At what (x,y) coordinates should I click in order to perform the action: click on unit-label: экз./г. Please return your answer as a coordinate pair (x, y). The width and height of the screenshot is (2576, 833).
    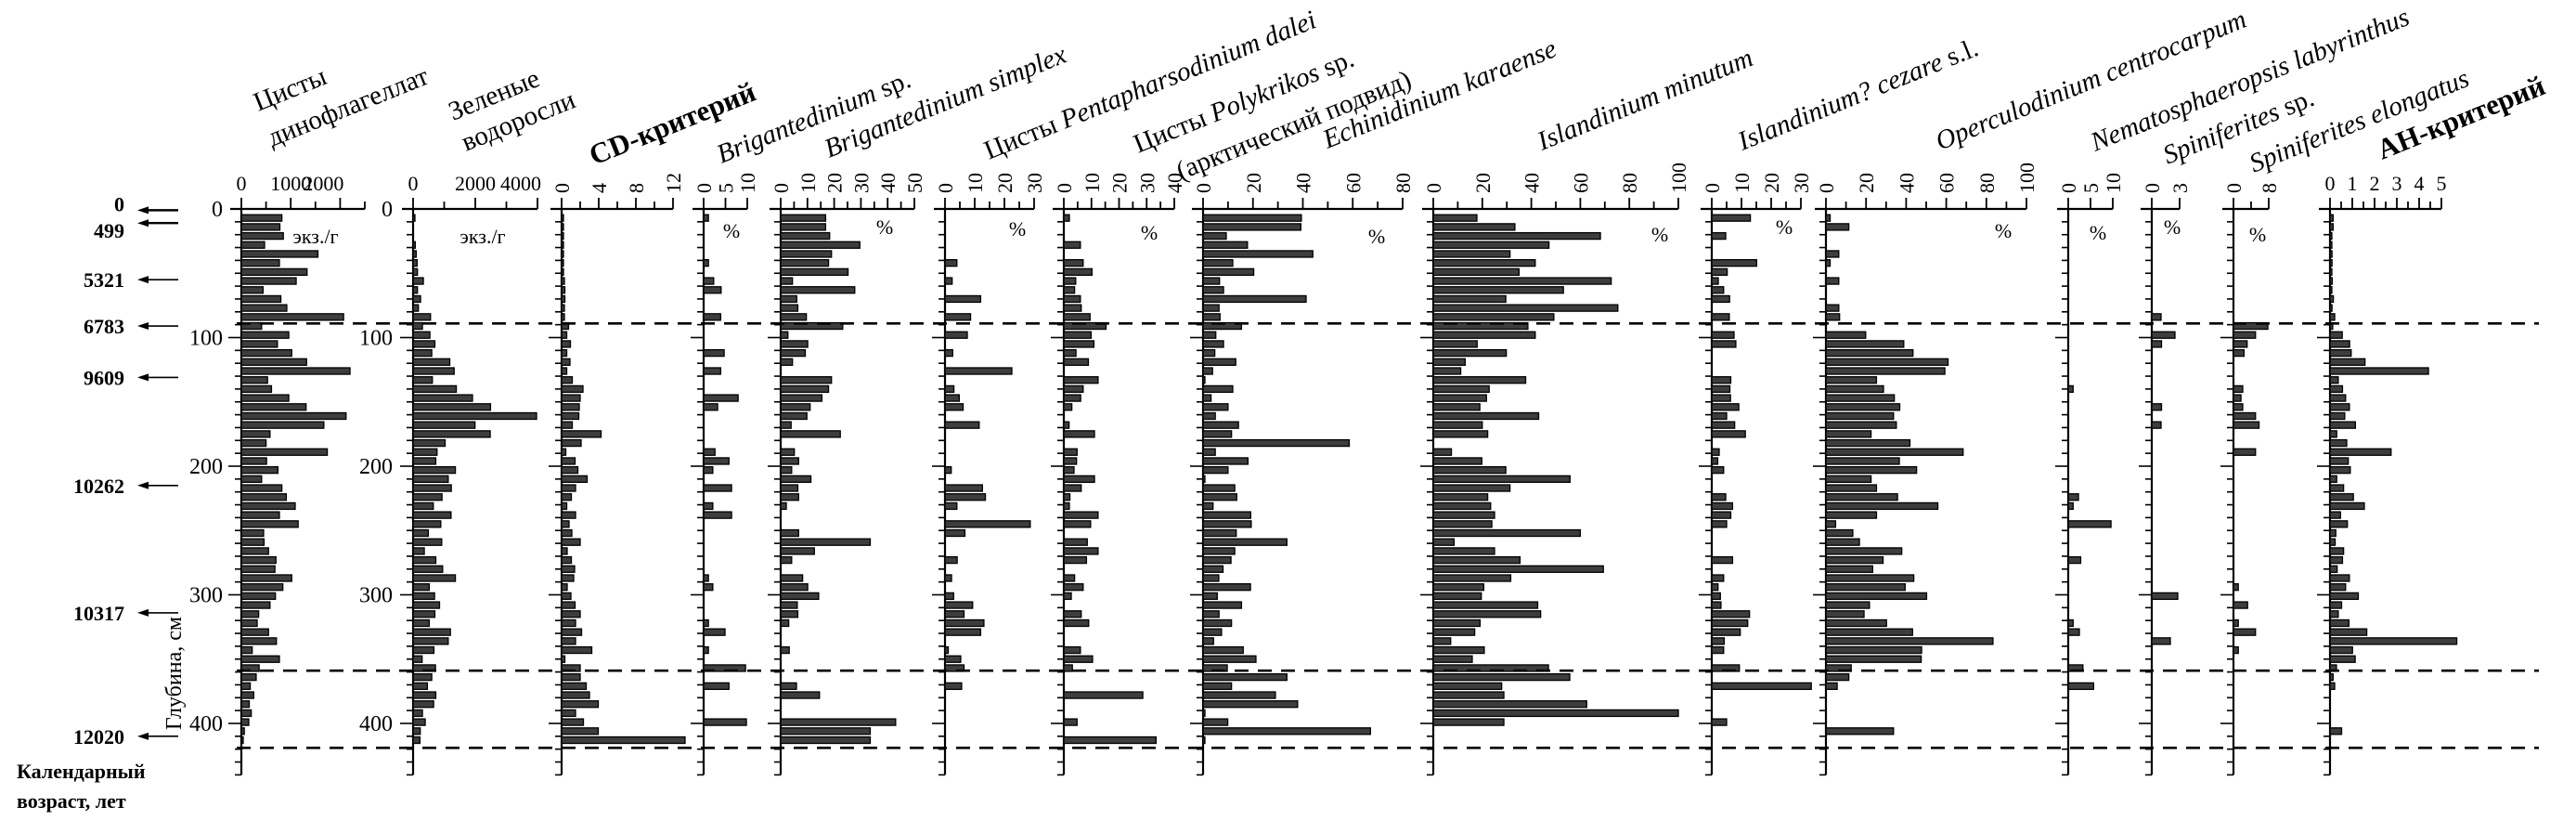
    Looking at the image, I should click on (482, 236).